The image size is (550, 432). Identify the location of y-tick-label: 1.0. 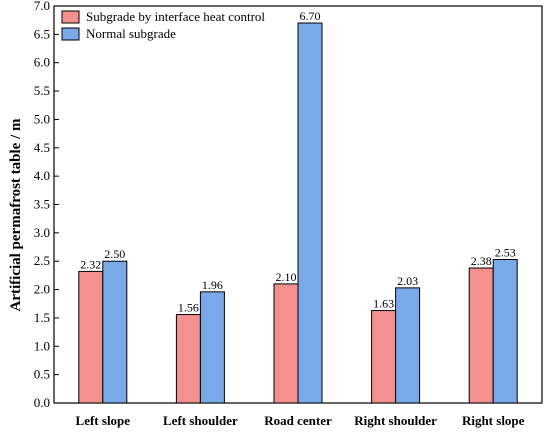
(42, 345).